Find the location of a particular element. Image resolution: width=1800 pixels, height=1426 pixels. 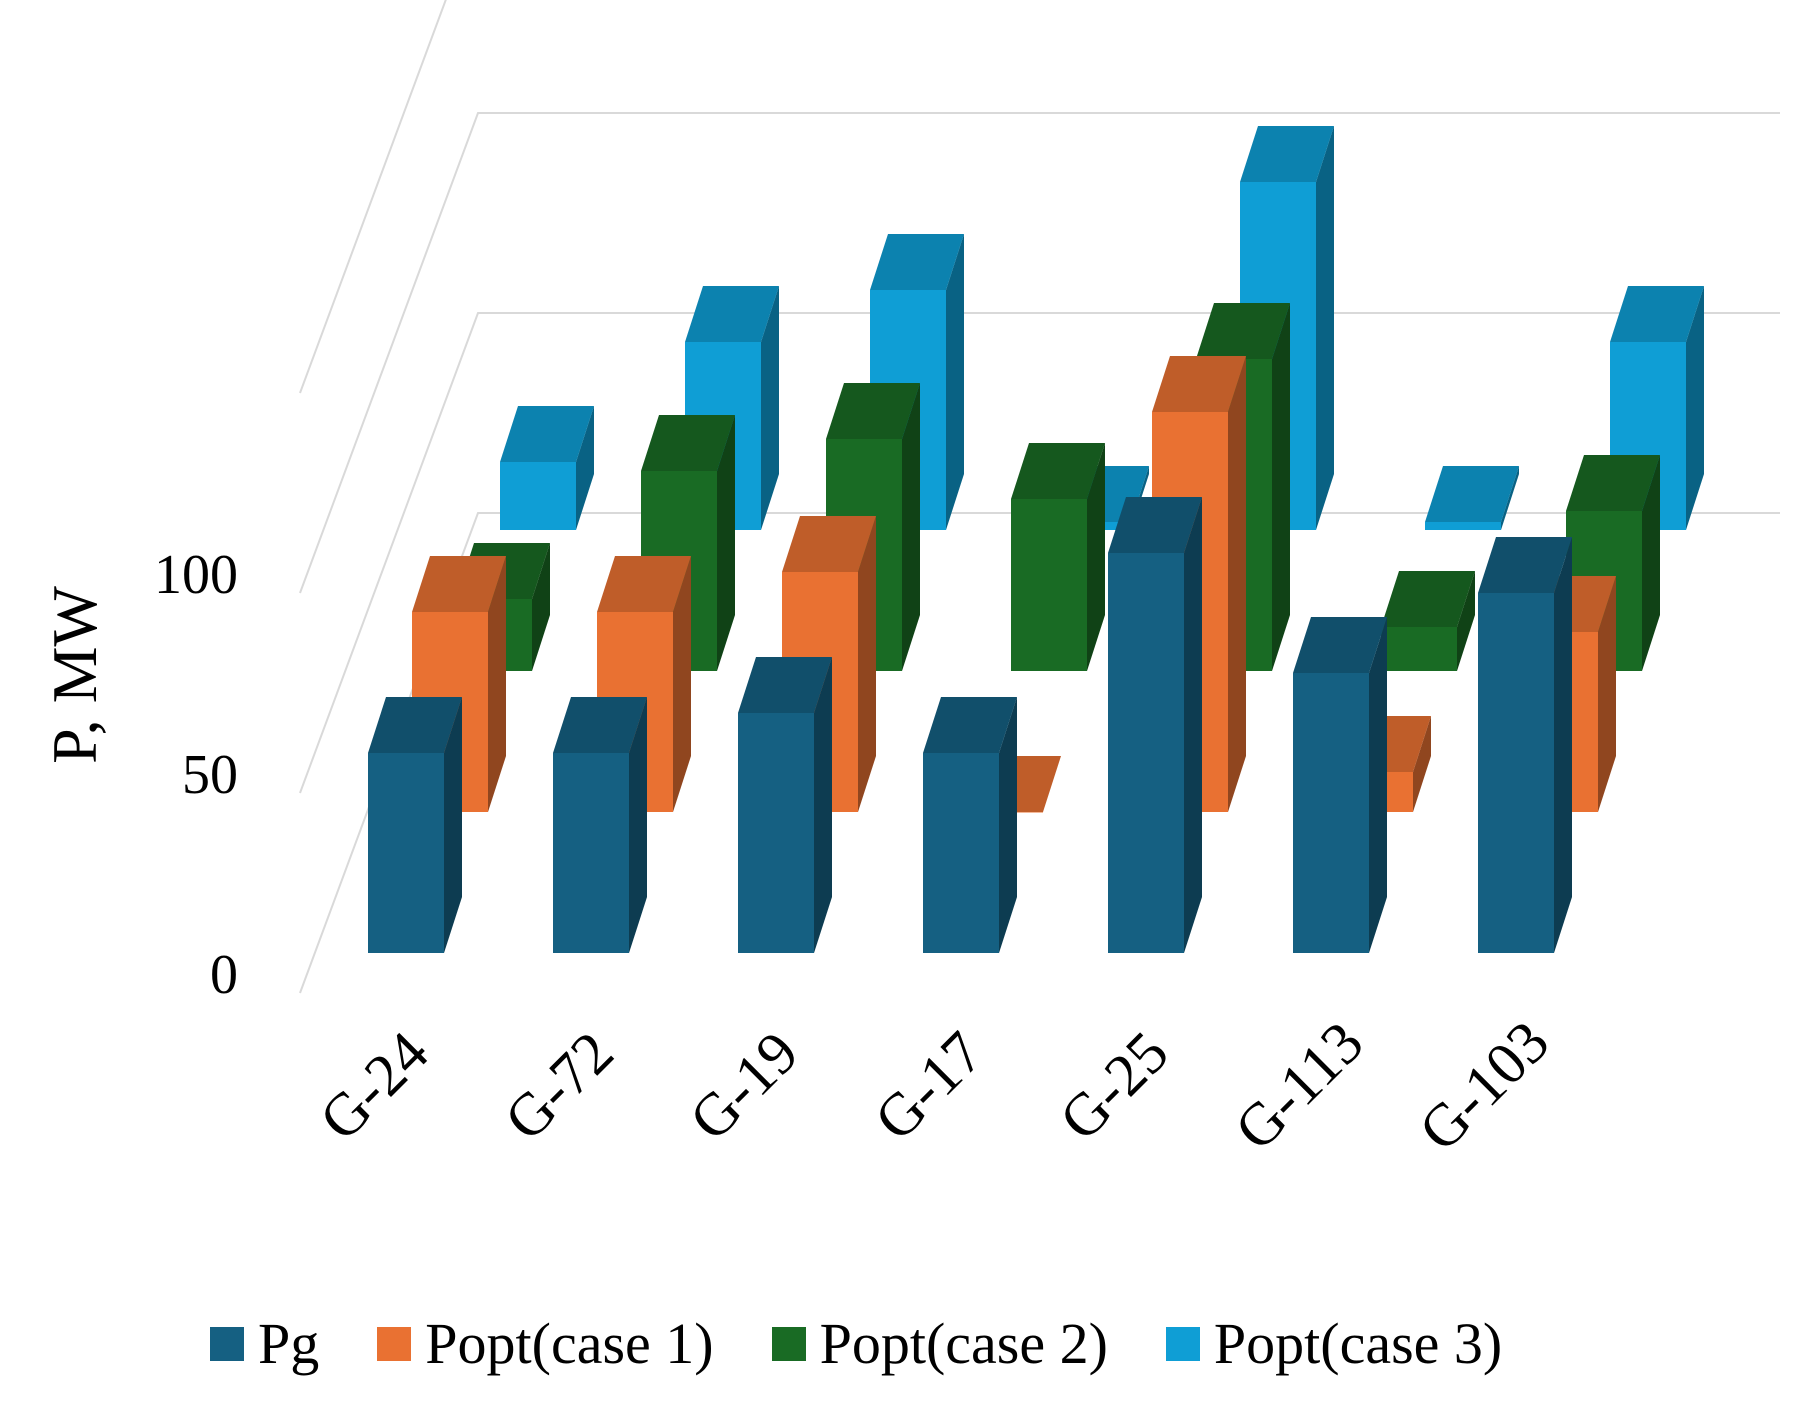

legend-label: Popt(case 1) is located at coordinates (569, 1343).